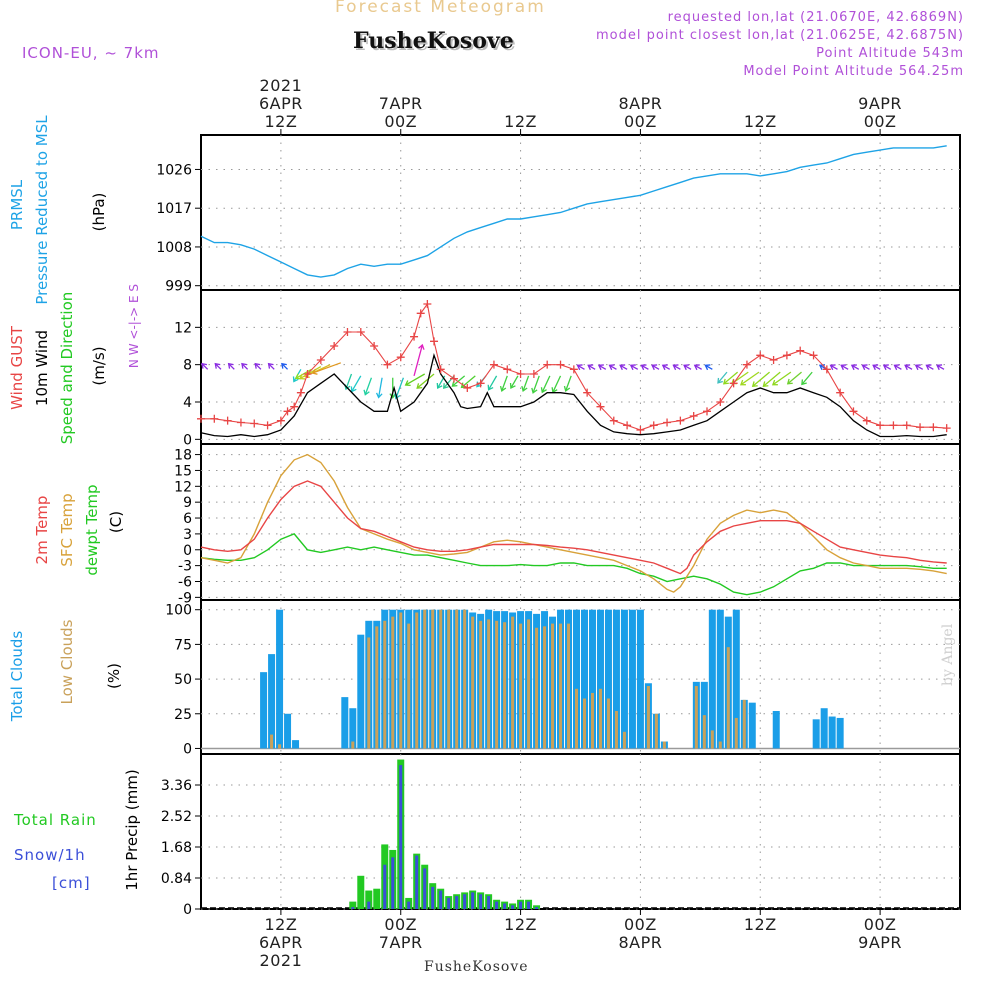 Image resolution: width=1000 pixels, height=1000 pixels. I want to click on pressure-ytick-label: 1017, so click(174, 209).